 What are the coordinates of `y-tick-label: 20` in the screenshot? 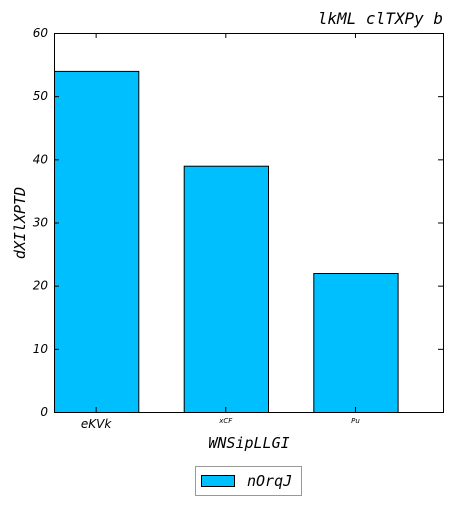 It's located at (41, 286).